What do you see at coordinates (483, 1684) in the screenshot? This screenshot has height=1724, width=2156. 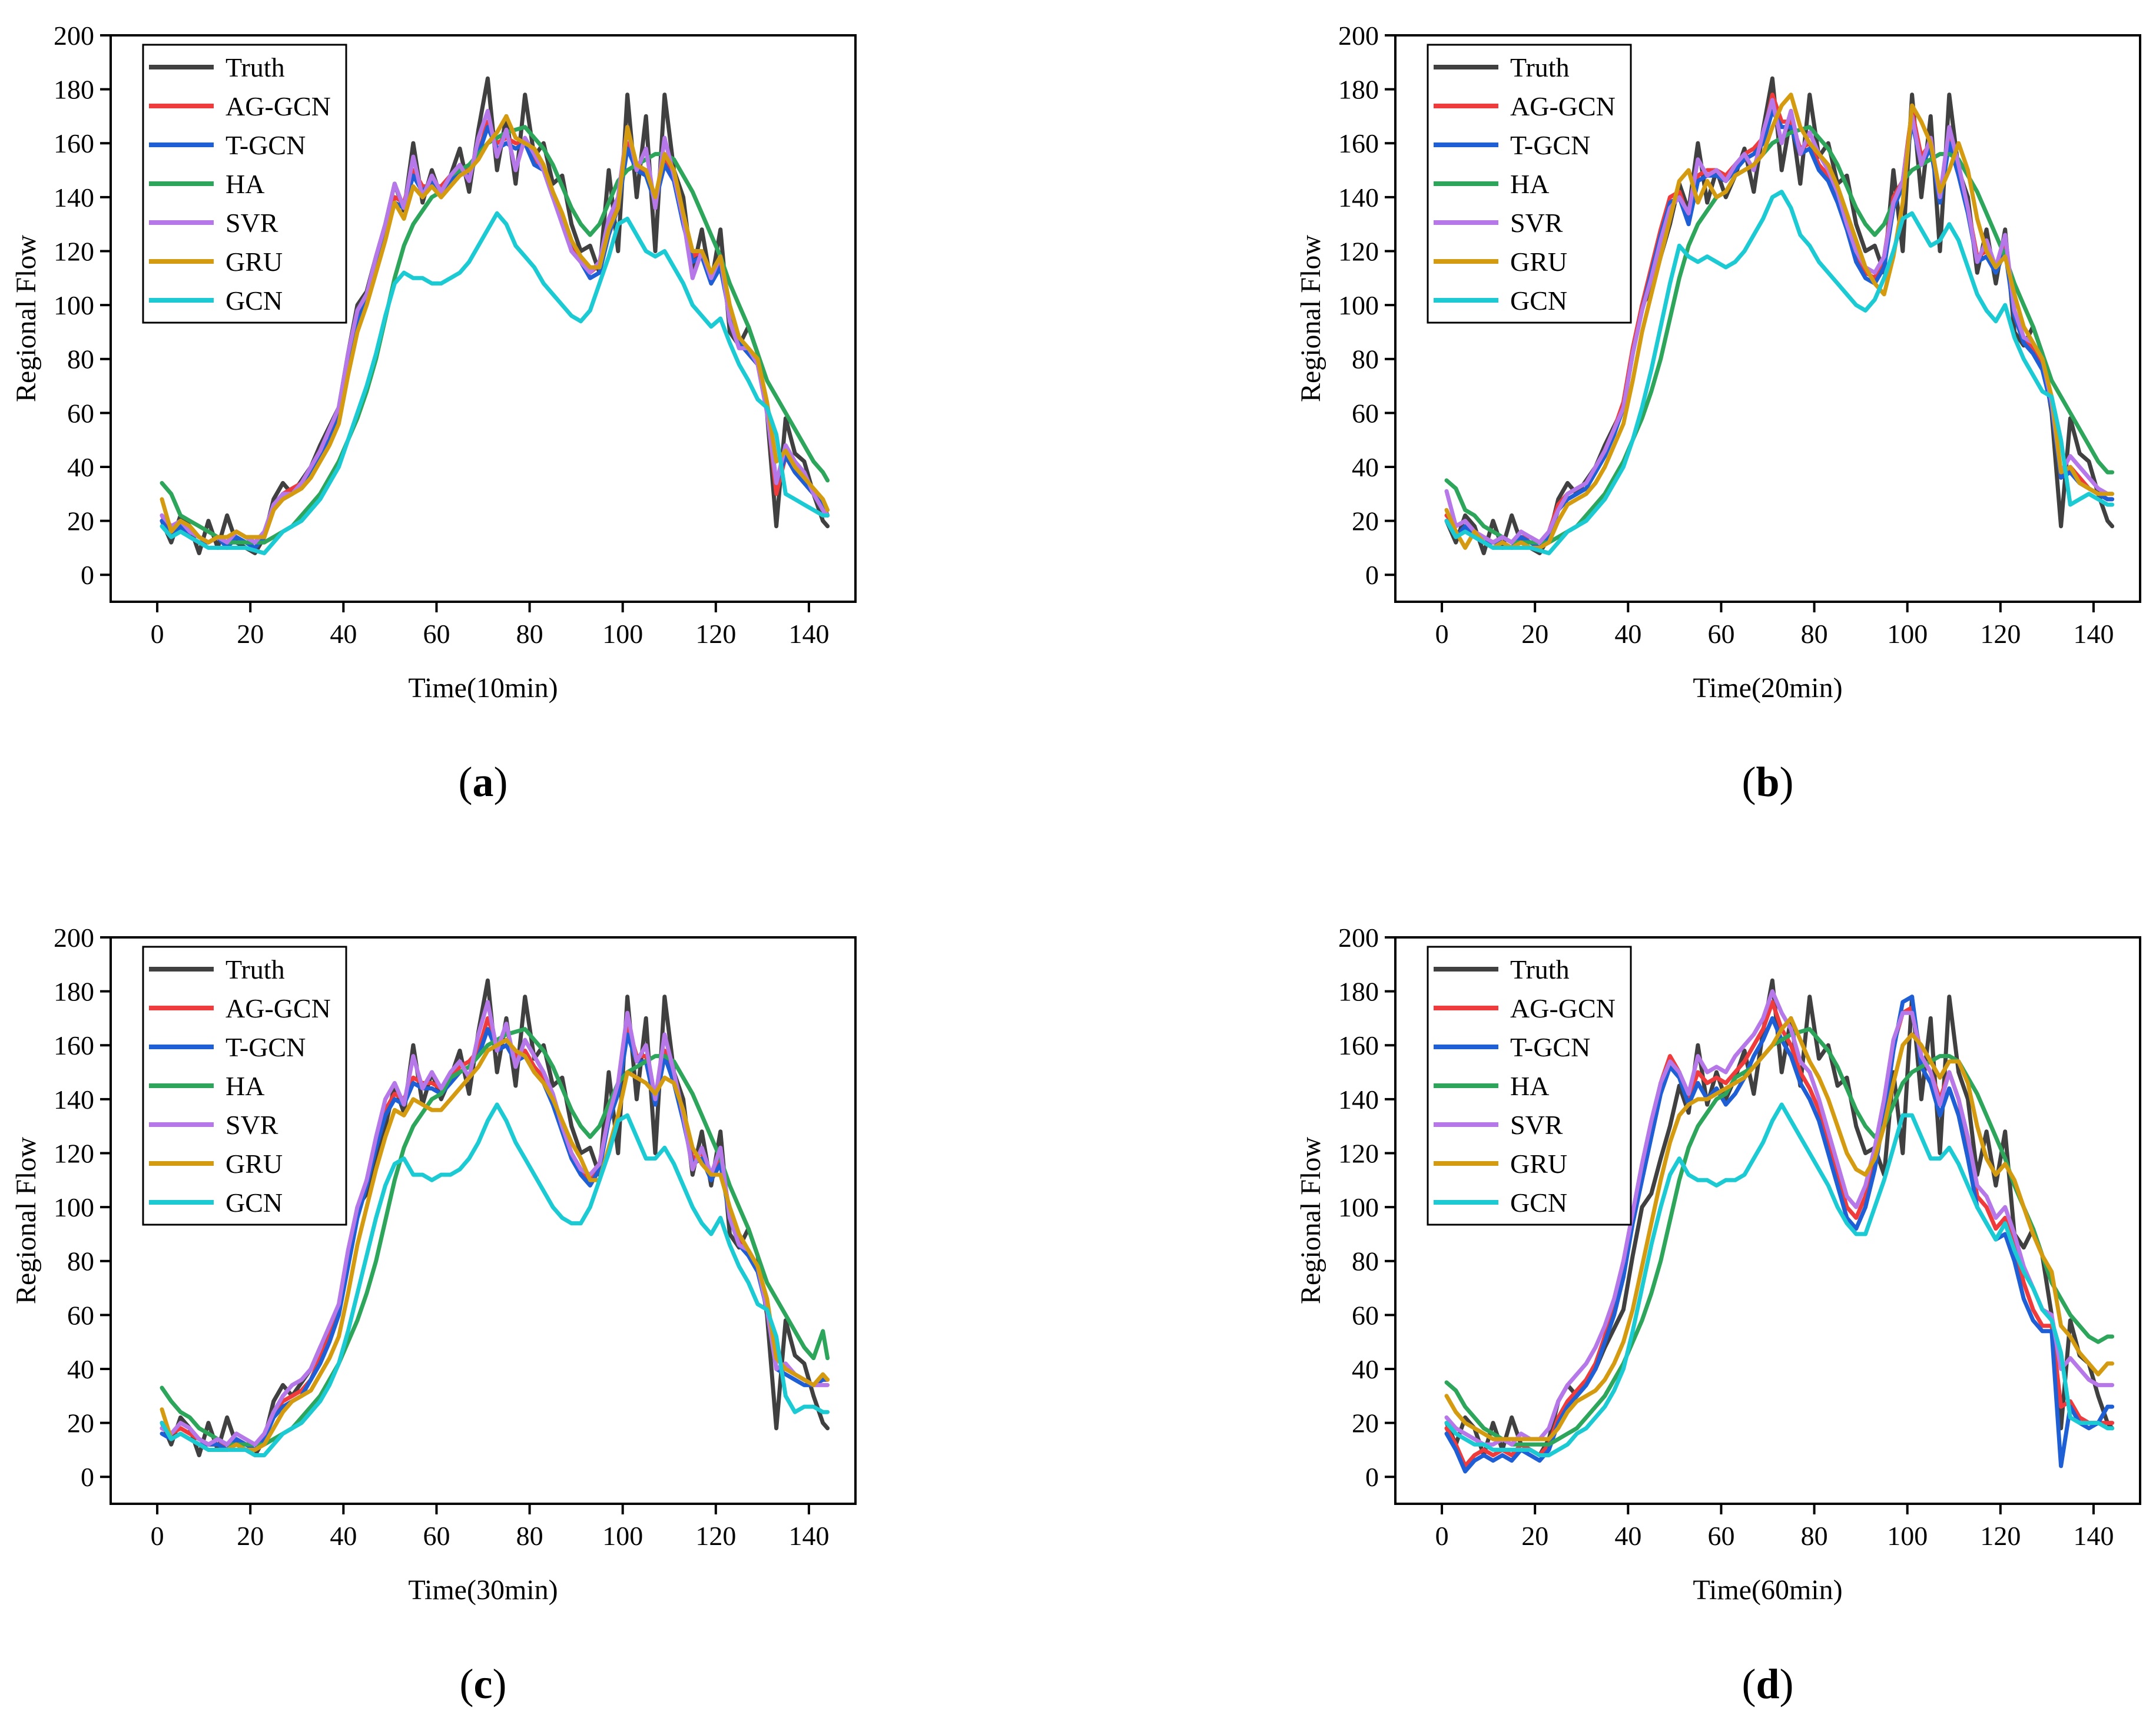 I see `panel-label: (c)` at bounding box center [483, 1684].